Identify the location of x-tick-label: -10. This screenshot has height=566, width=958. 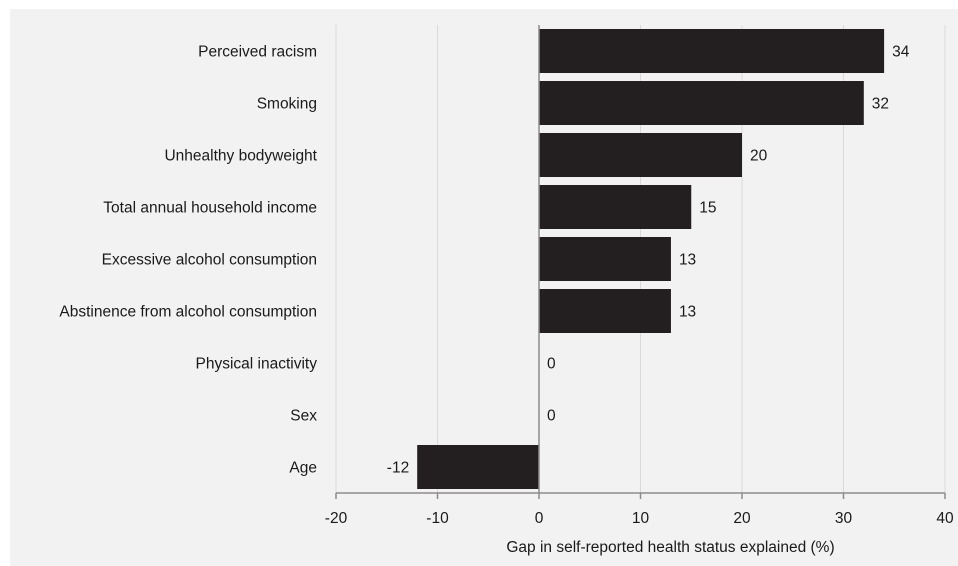
(437, 518).